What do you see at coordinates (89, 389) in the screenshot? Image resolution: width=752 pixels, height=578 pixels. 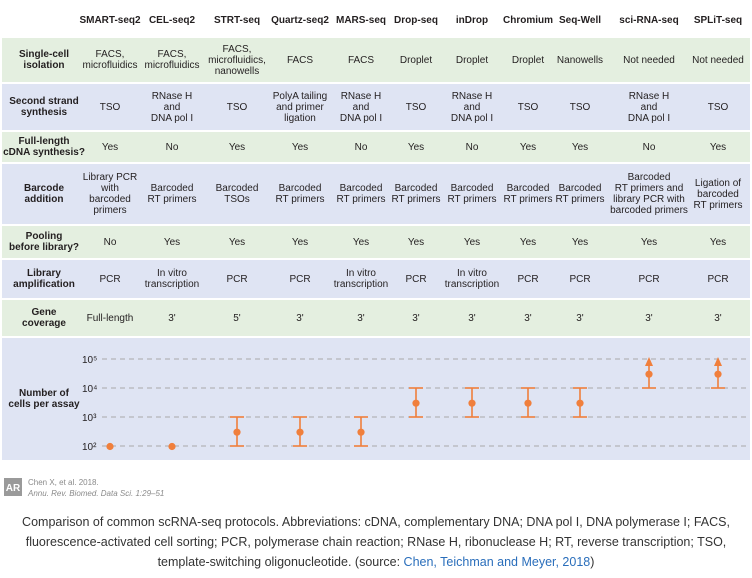 I see `y-tick-label: 10⁴` at bounding box center [89, 389].